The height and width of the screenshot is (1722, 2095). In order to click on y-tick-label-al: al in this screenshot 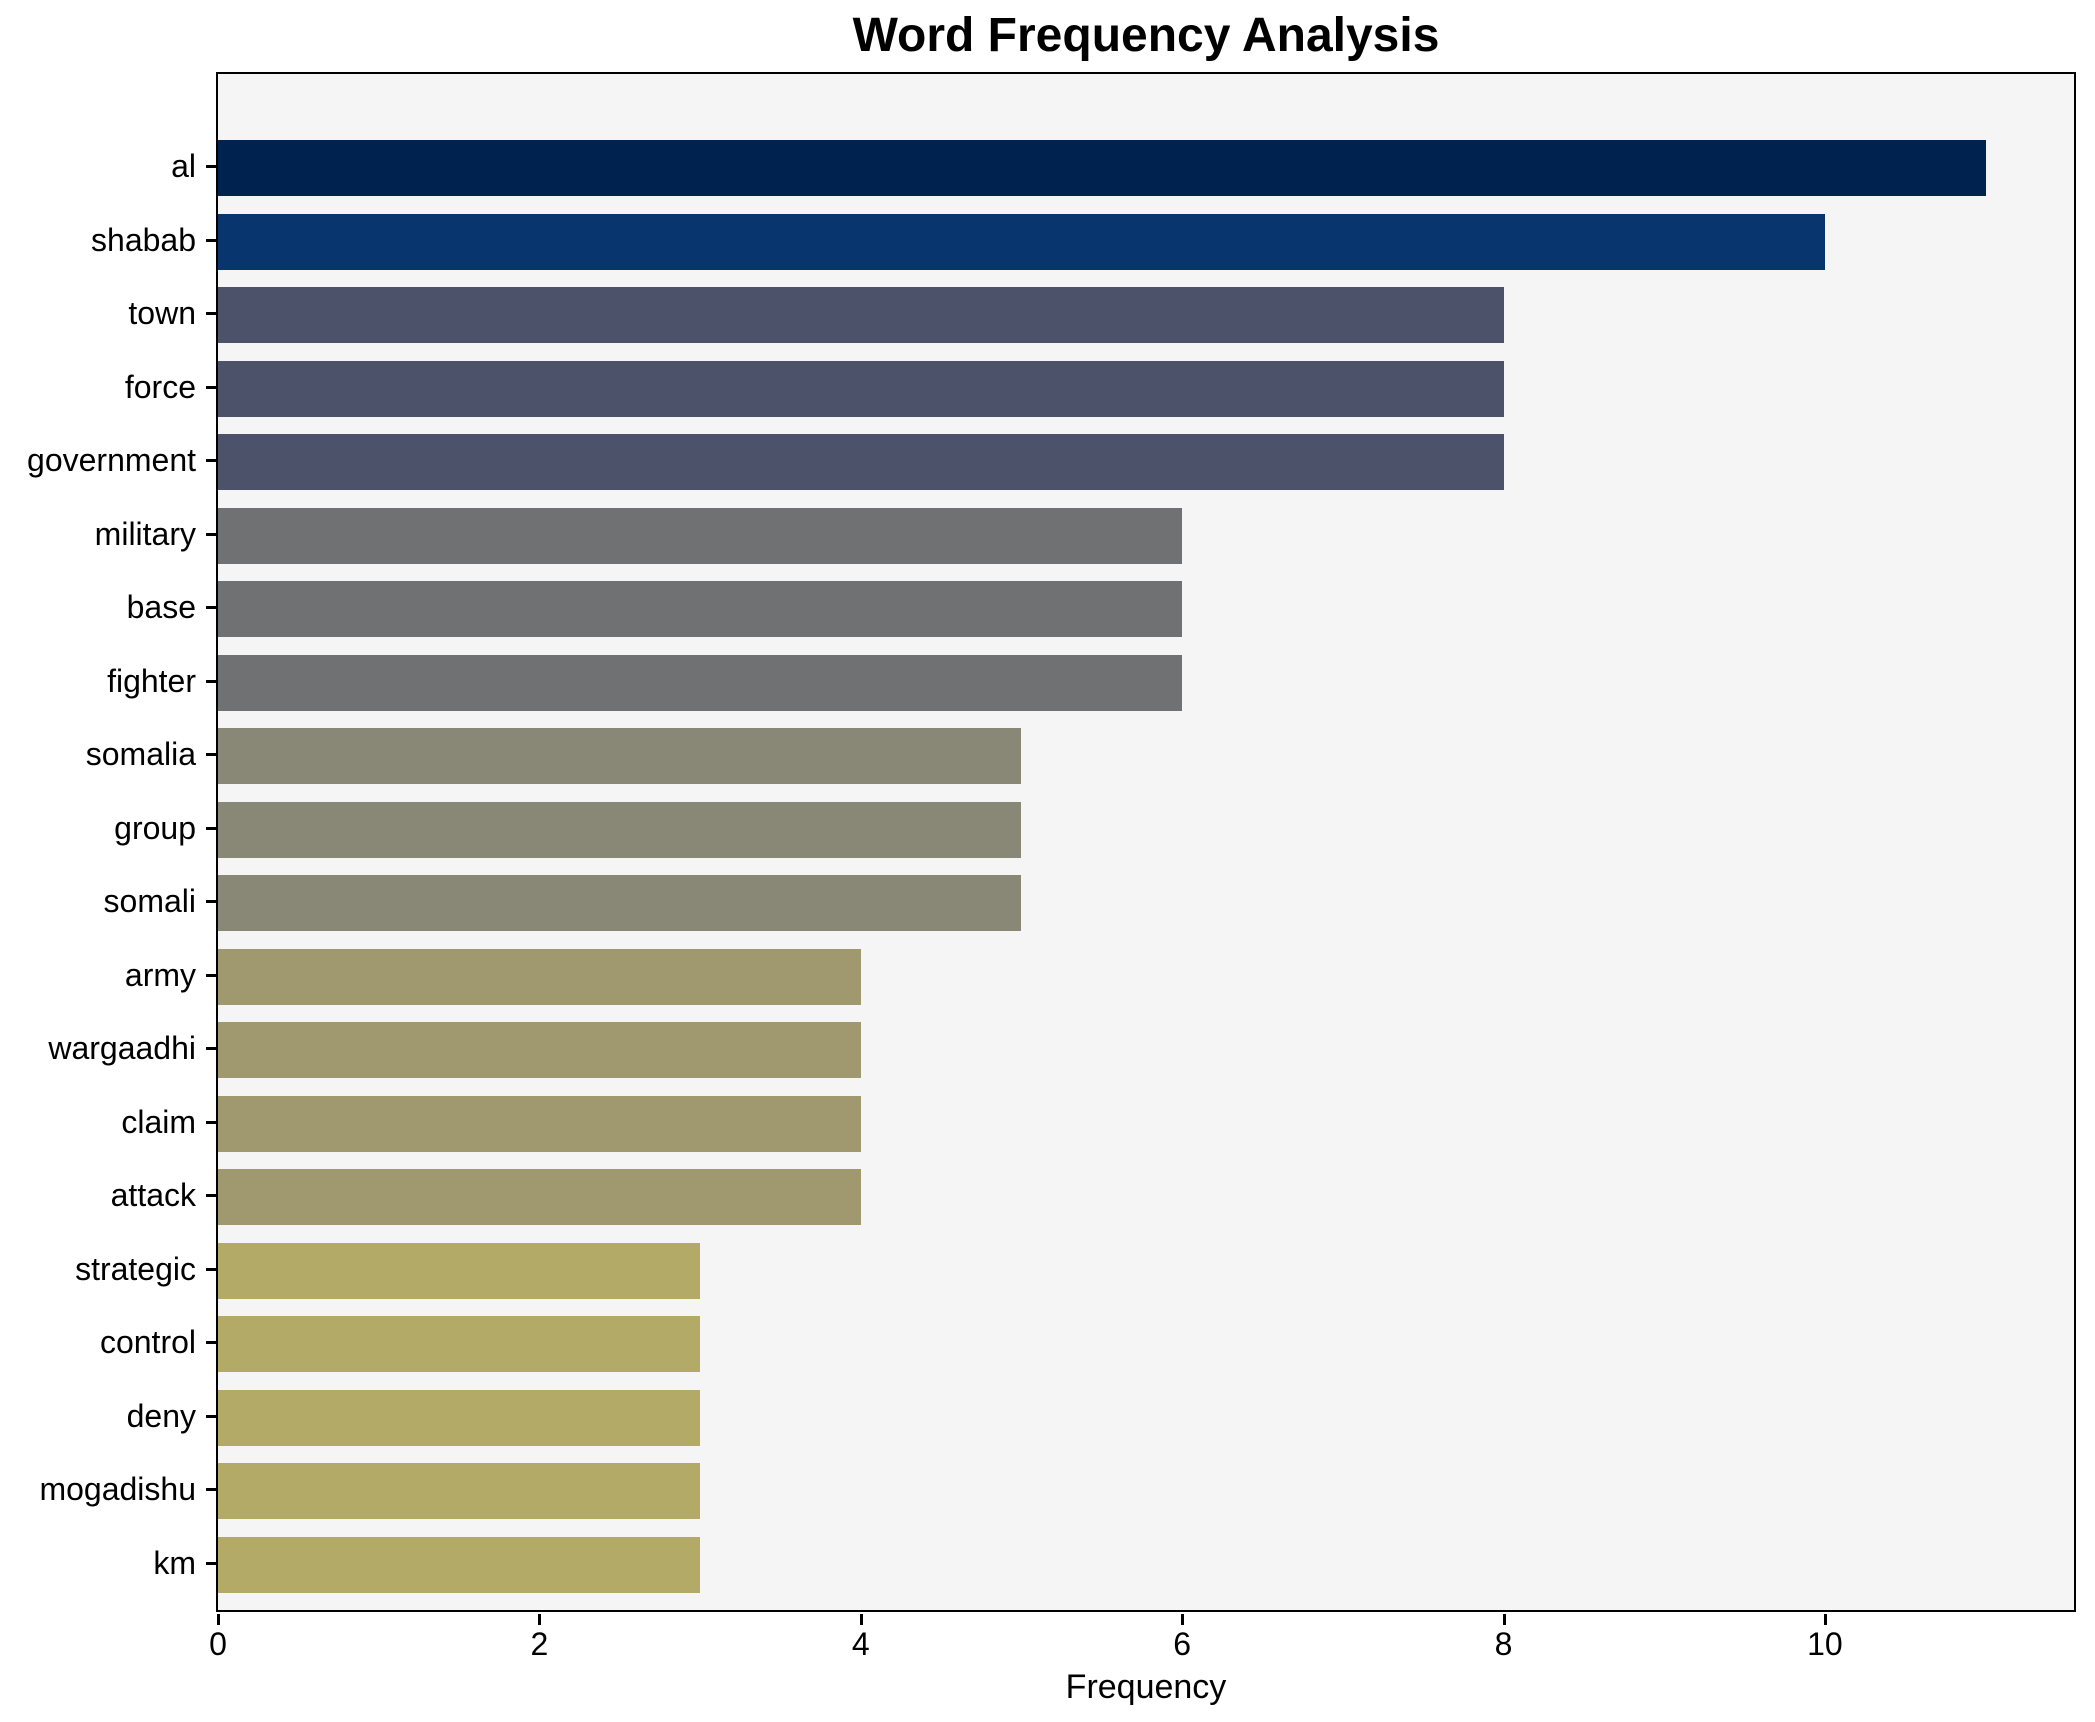, I will do `click(183, 166)`.